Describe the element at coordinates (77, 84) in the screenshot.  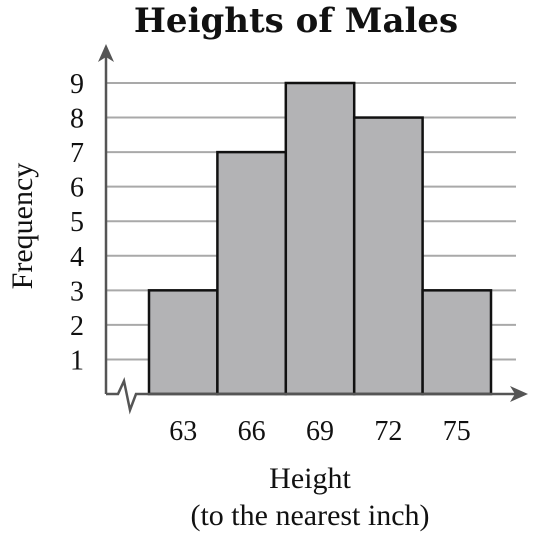
I see `y-tick-label: 9` at that location.